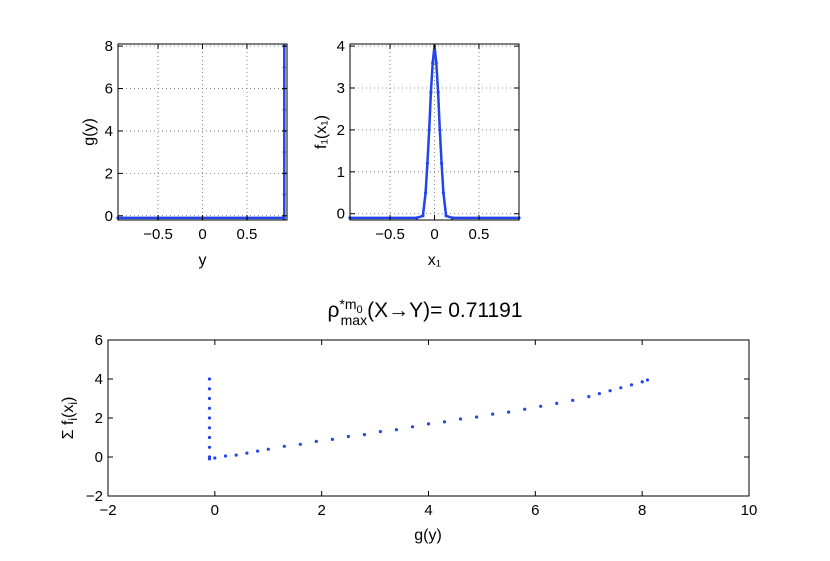  I want to click on plot1-data-series, so click(201, 132).